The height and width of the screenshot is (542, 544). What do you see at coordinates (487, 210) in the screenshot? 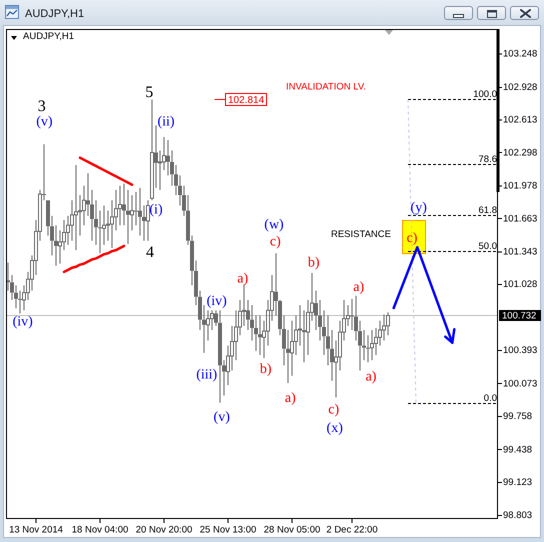
I see `annotation: 61.8` at bounding box center [487, 210].